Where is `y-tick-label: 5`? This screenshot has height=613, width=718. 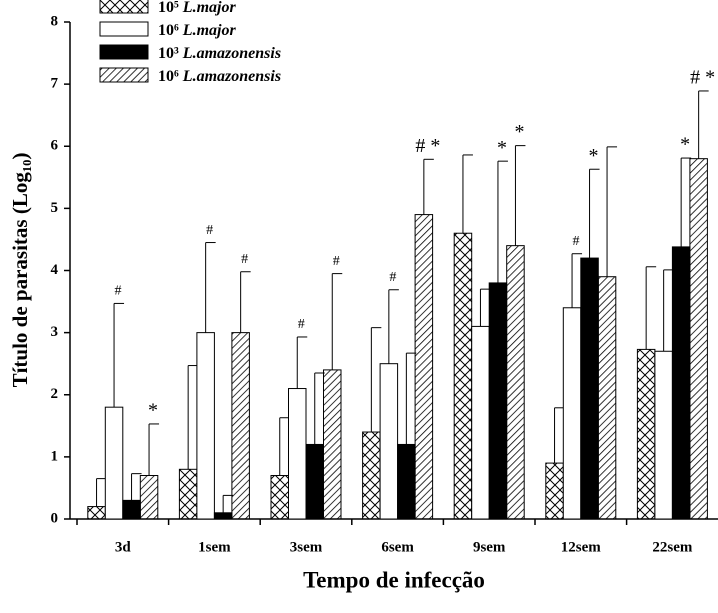 y-tick-label: 5 is located at coordinates (55, 208).